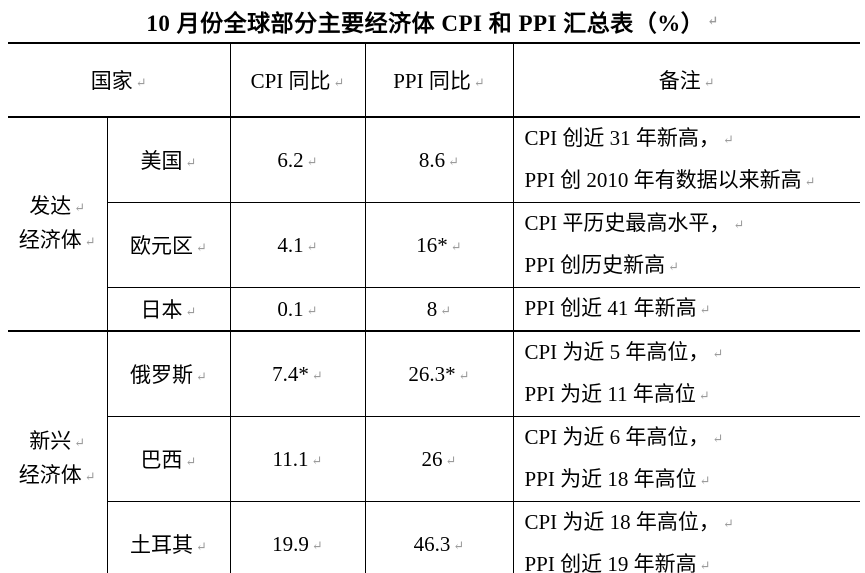 The height and width of the screenshot is (573, 865). Describe the element at coordinates (438, 160) in the screenshot. I see `ppi-cell: 8.6 ↵` at that location.